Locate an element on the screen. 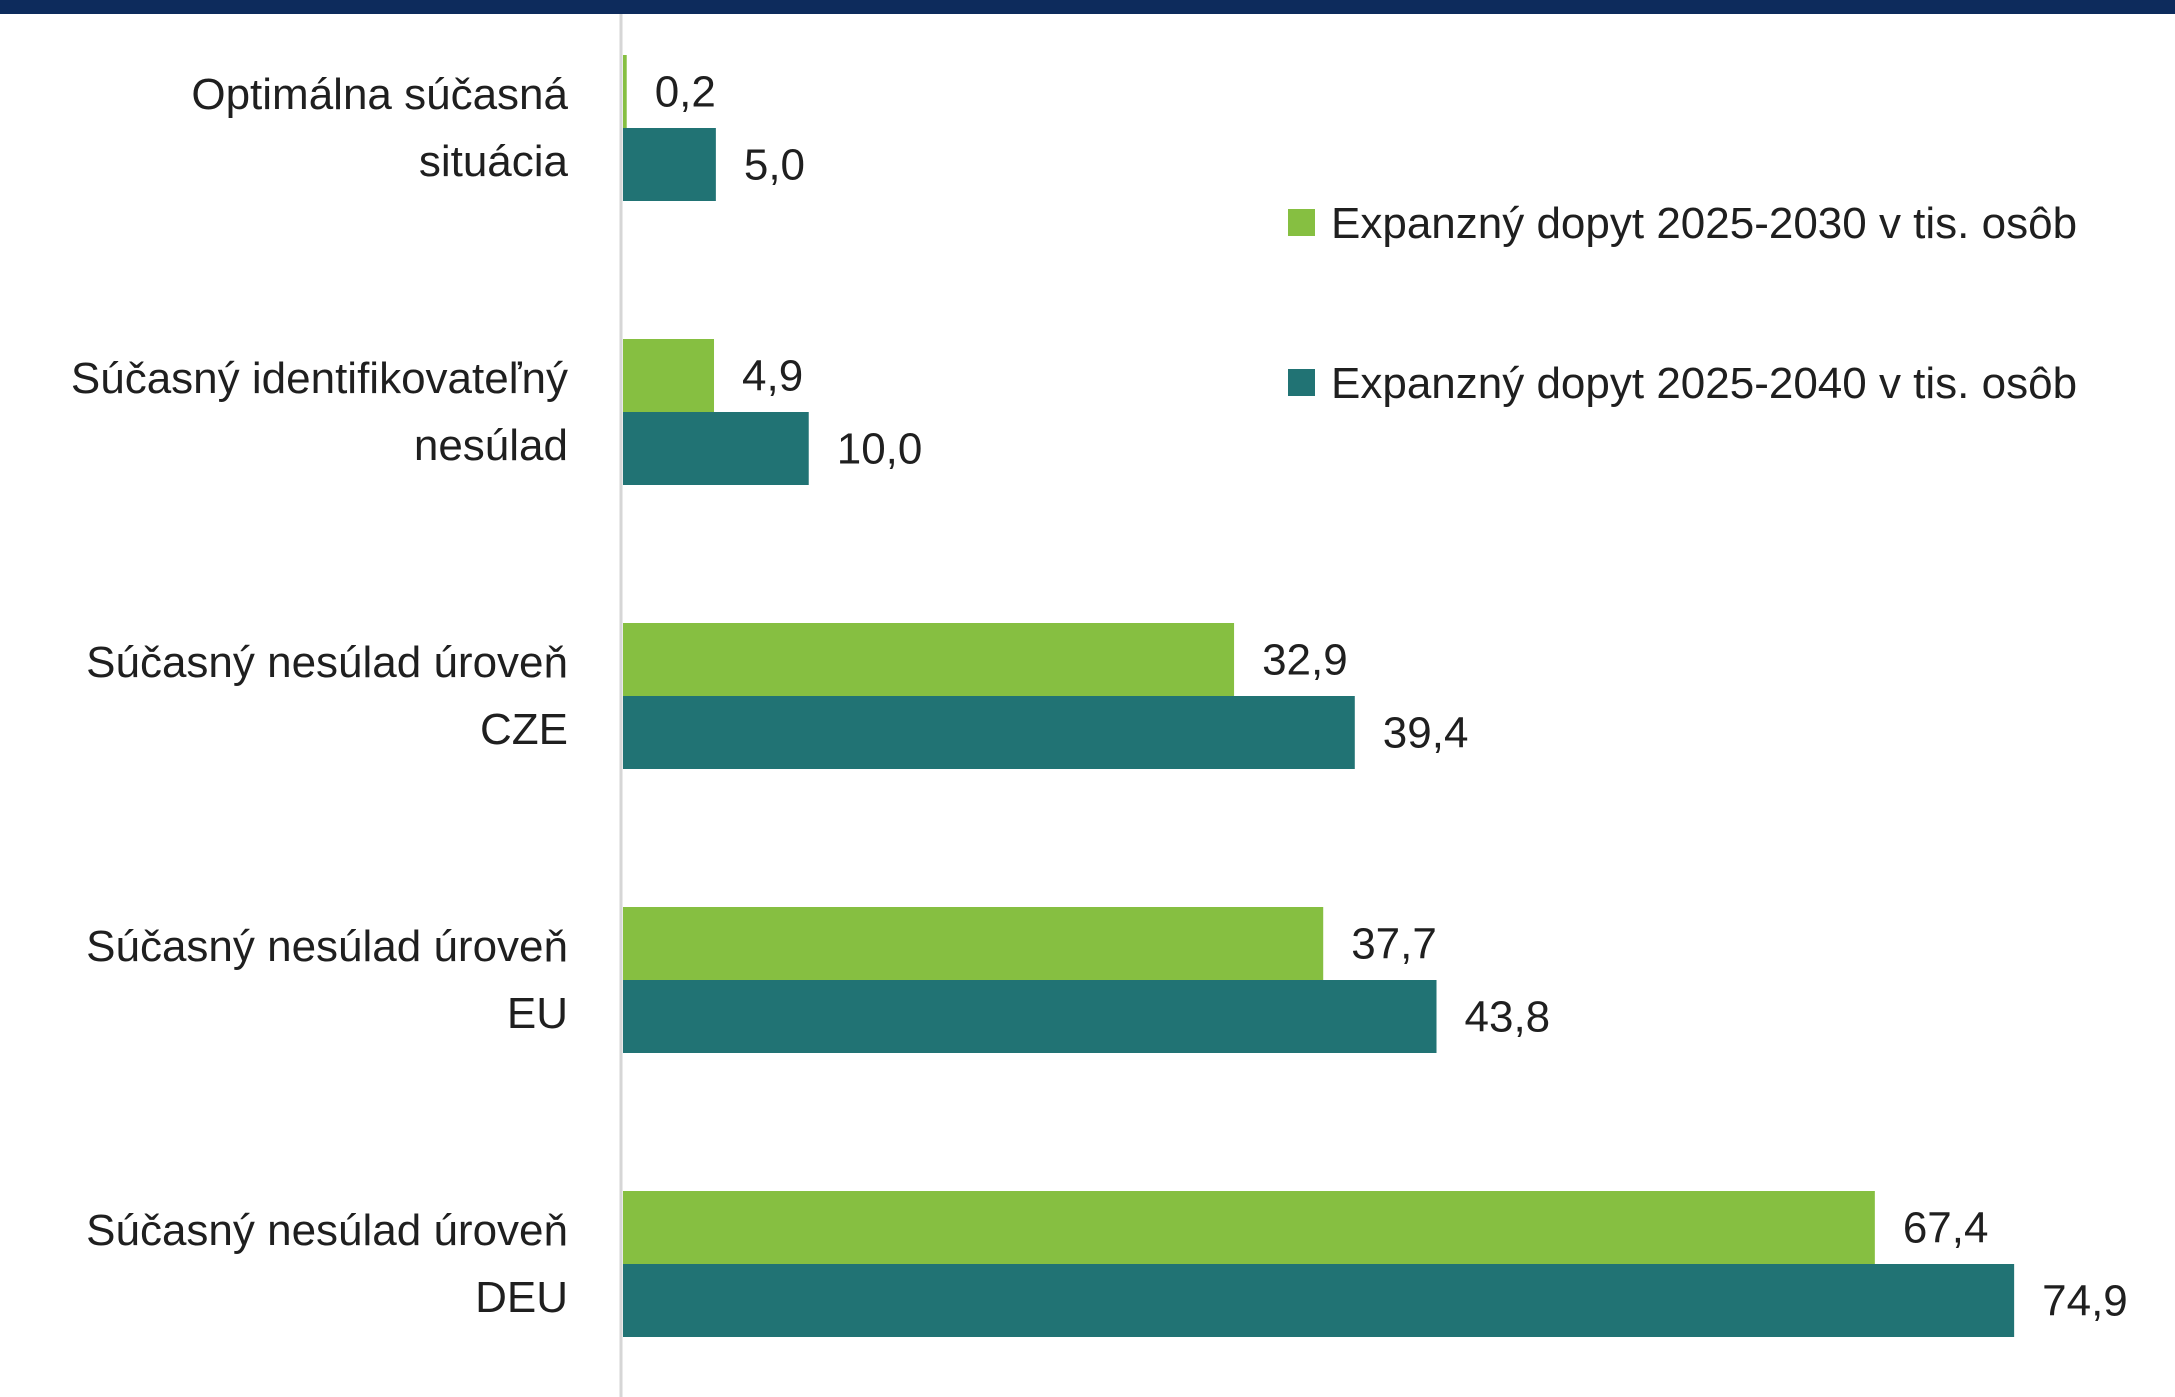 Image resolution: width=2175 pixels, height=1397 pixels. category-label: Súčasný nesúlad úroveň DEU is located at coordinates (327, 1264).